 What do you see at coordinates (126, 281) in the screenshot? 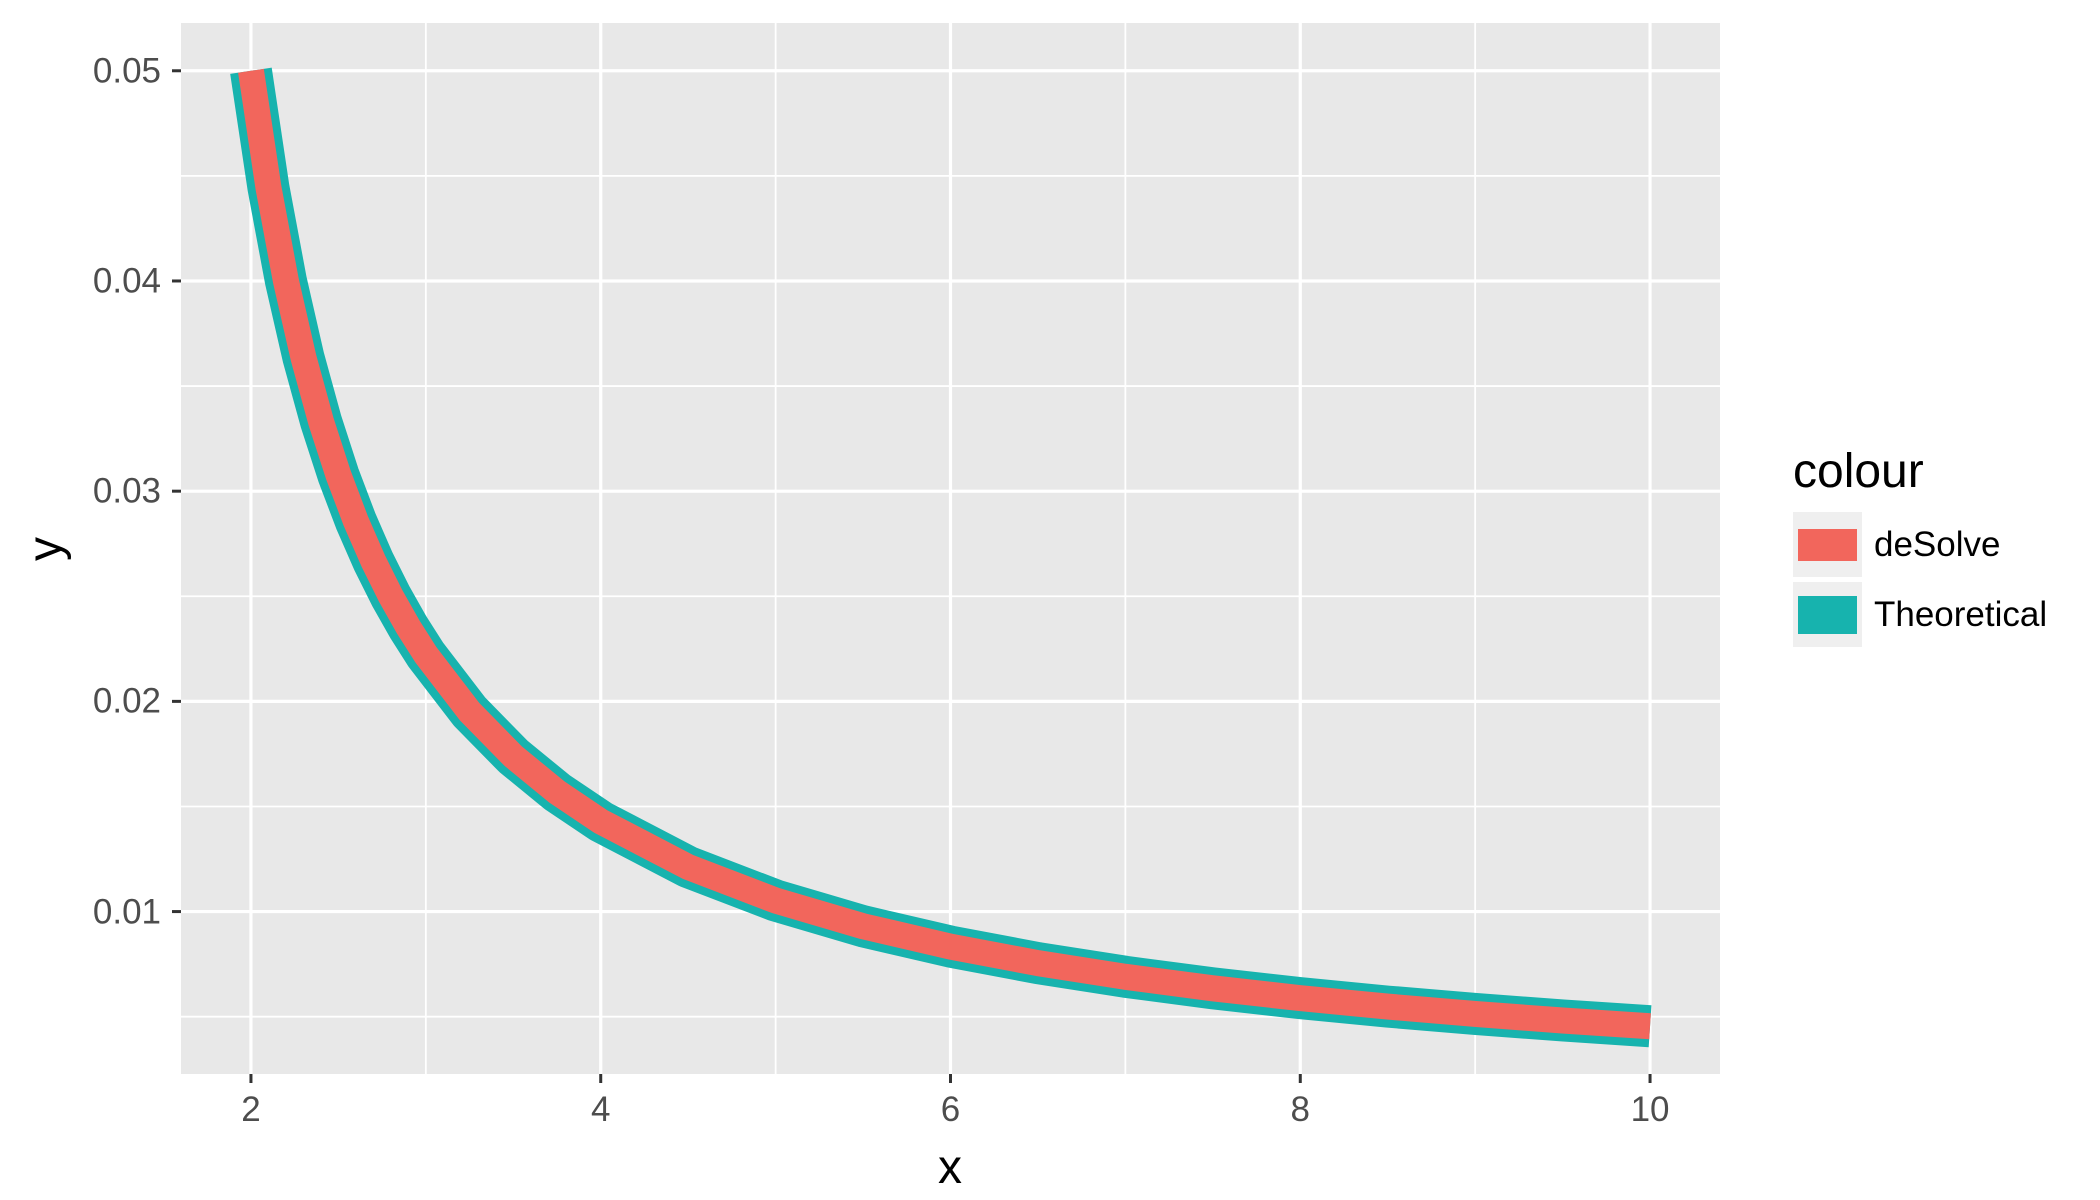
I see `y-tick-label-0.04: 0.04` at bounding box center [126, 281].